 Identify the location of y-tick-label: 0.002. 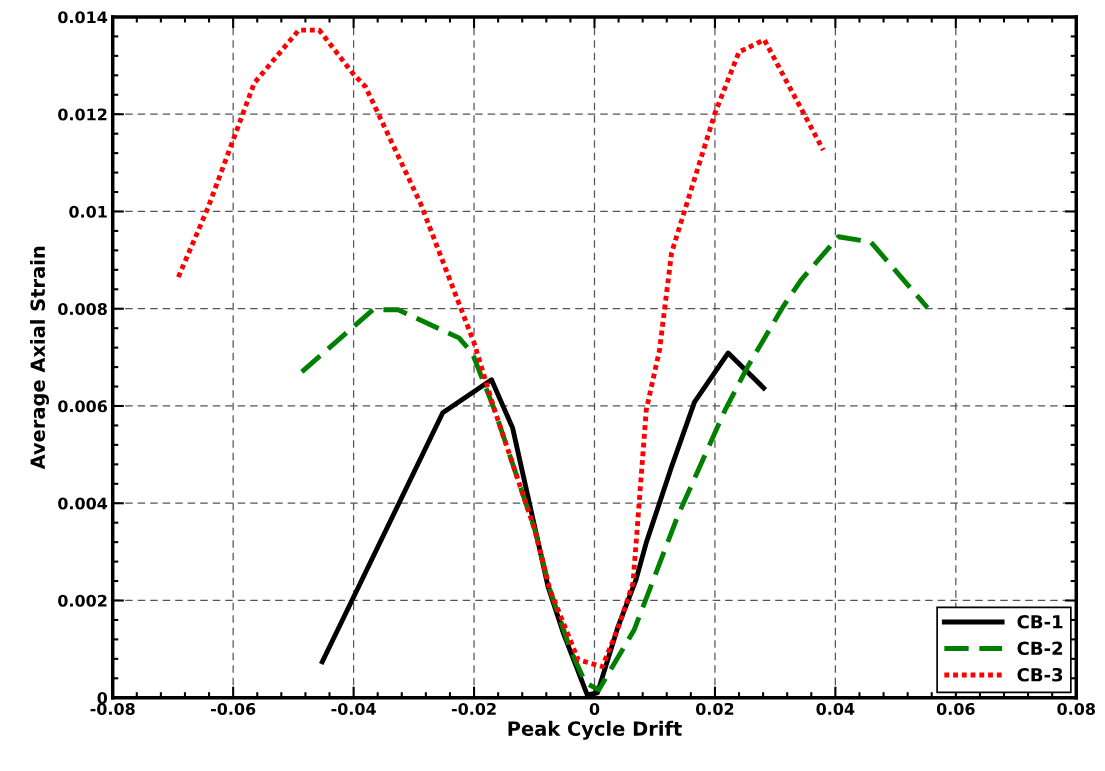
(82, 600).